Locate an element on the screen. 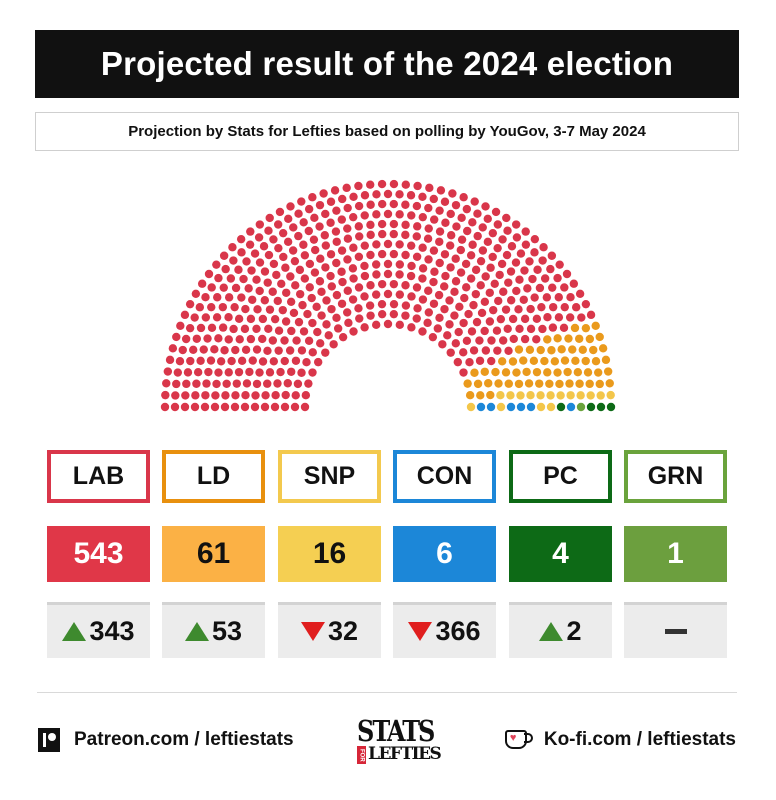  kofi-cup-icon: ♥ is located at coordinates (520, 740).